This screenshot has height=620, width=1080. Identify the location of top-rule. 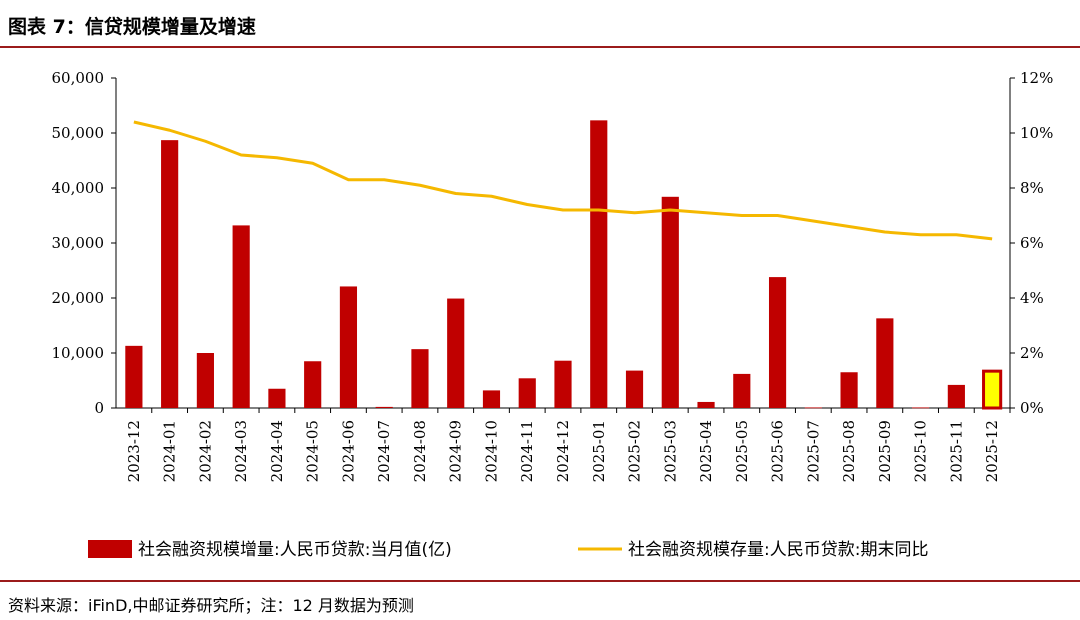
(540, 47).